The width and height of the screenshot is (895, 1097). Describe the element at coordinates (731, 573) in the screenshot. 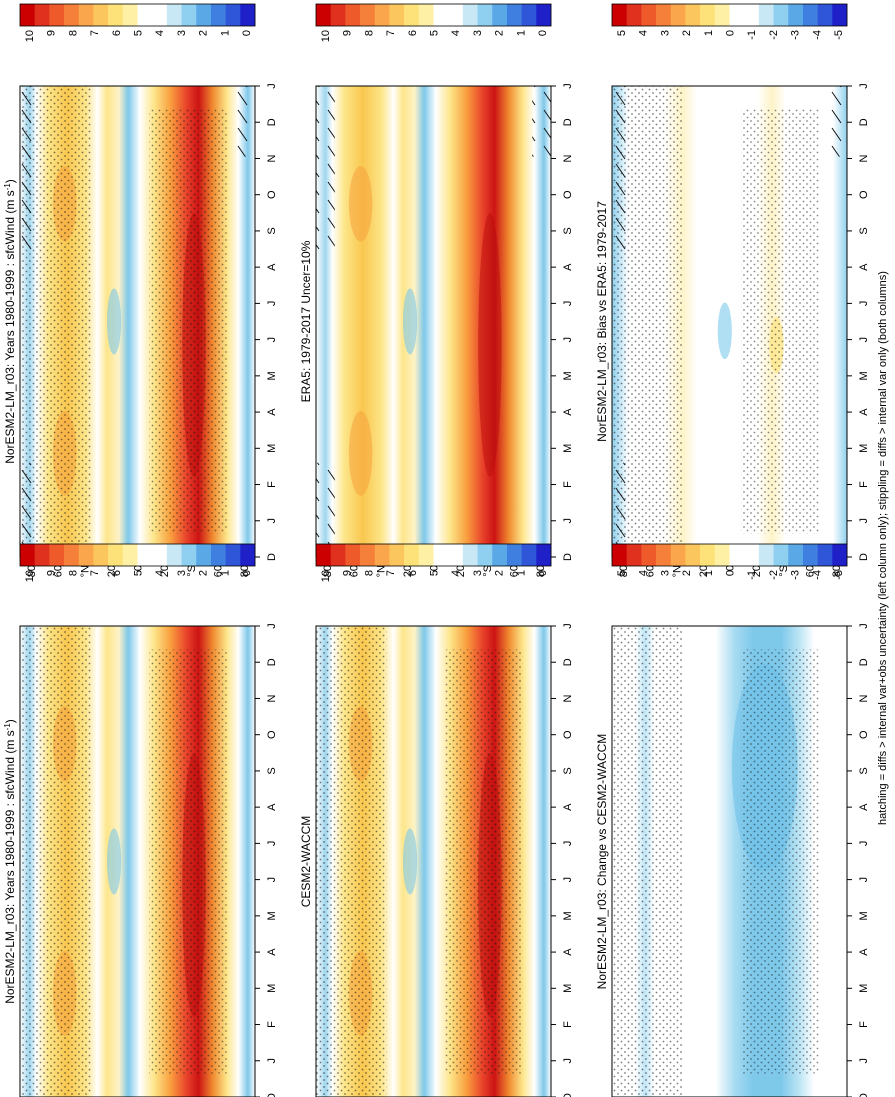

I see `colorbar-tick-label: 0` at that location.